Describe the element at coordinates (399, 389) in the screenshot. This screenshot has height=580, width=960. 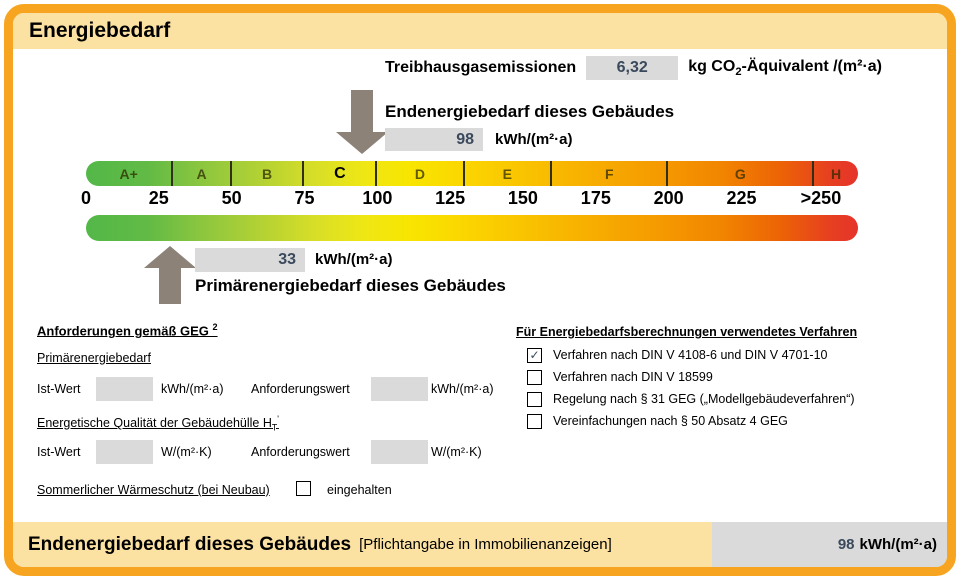
I see `primary-req-field` at that location.